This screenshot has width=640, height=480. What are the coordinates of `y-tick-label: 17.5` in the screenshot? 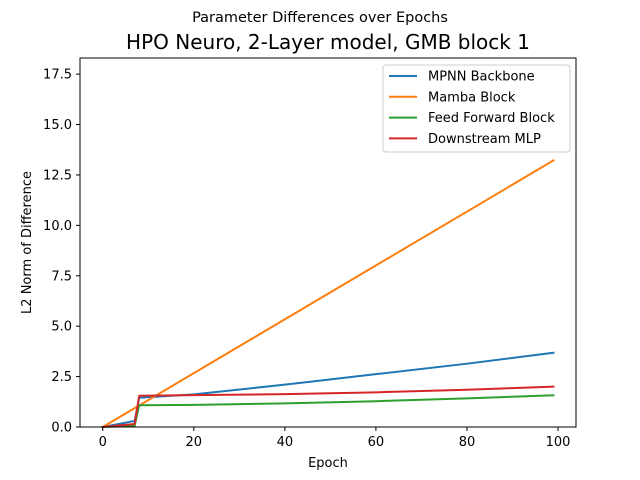 It's located at (57, 75).